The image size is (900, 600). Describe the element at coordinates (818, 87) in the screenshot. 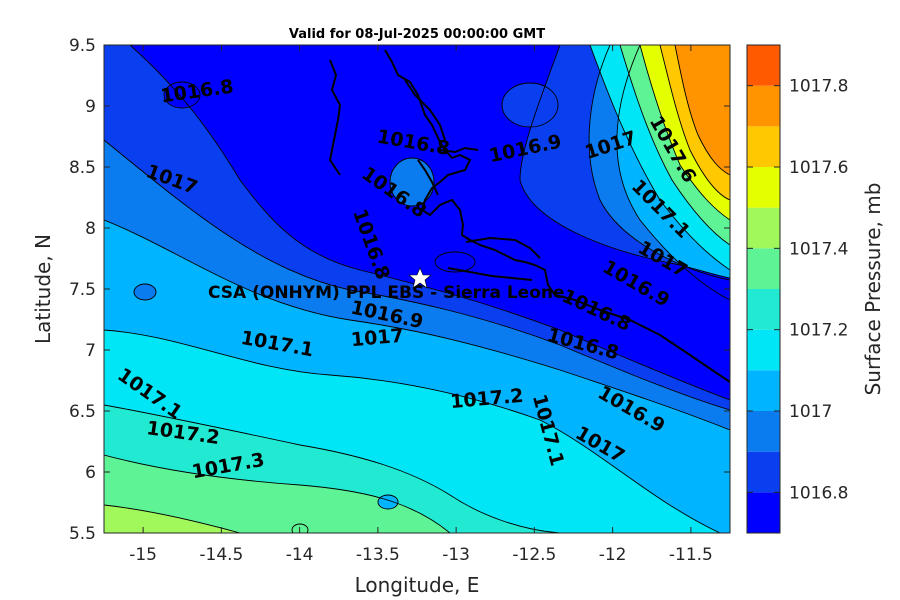

I see `colorbar-tick-label: 1017.8` at that location.